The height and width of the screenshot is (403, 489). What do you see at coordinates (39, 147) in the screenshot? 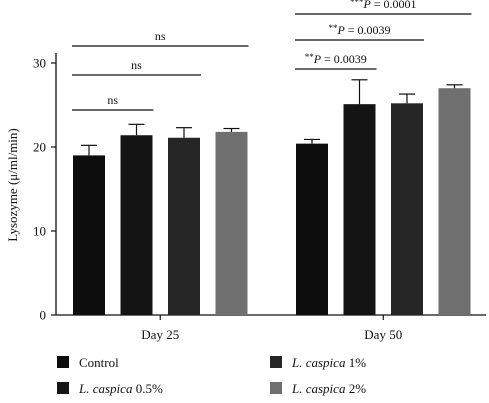
I see `y-tick-label-2: 20` at bounding box center [39, 147].